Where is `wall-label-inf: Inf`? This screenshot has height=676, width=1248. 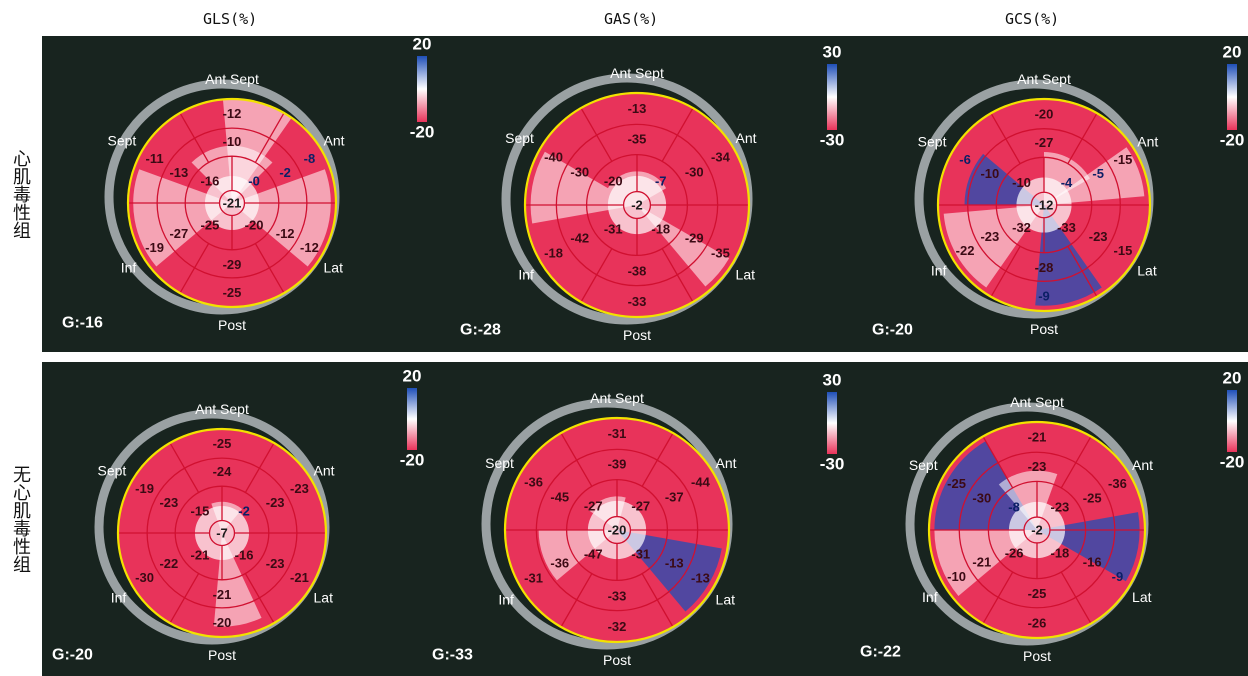 wall-label-inf: Inf is located at coordinates (930, 597).